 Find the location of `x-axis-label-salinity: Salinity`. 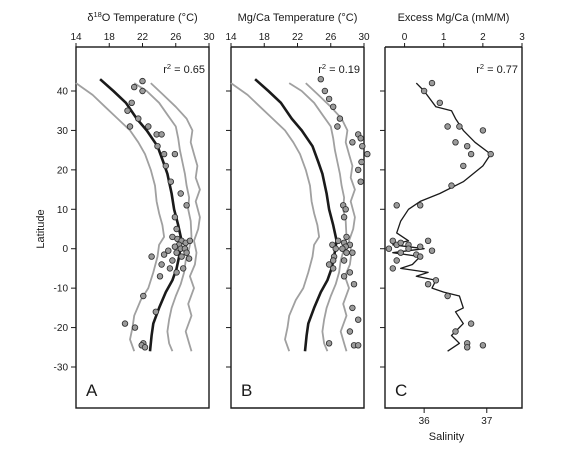

x-axis-label-salinity: Salinity is located at coordinates (447, 437).